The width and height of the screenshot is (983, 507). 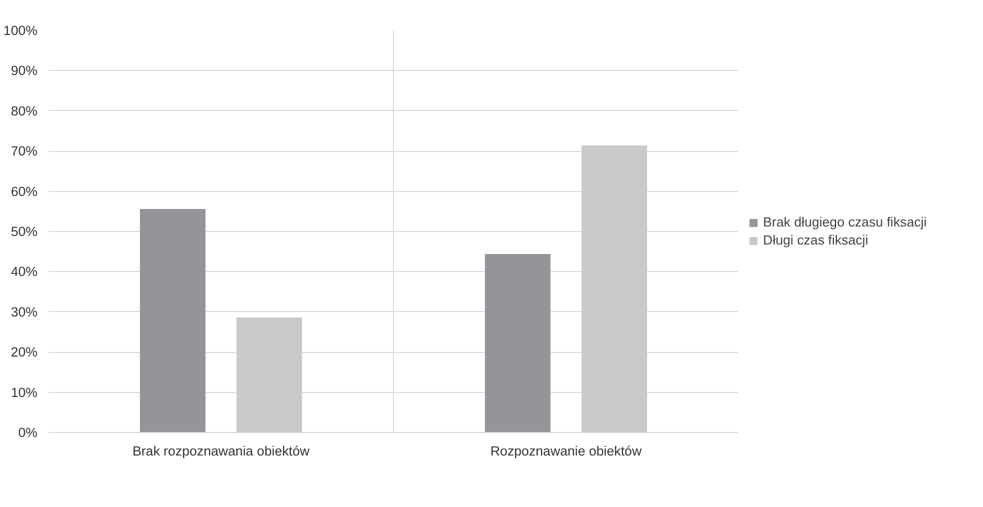 I want to click on x-tick-label: Brak rozpoznawania obiektów, so click(x=221, y=451).